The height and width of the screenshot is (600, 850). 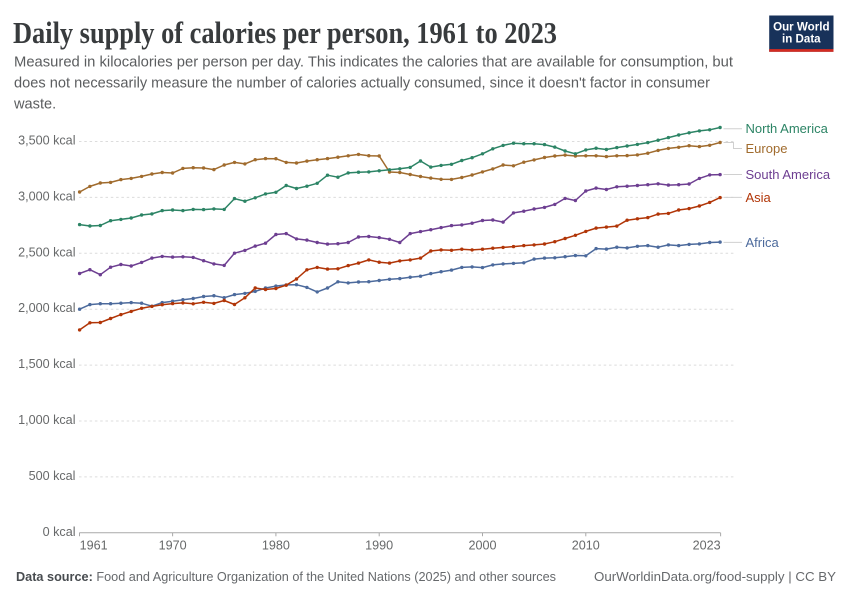 I want to click on svg-text: 1,500 kcal, so click(x=46, y=364).